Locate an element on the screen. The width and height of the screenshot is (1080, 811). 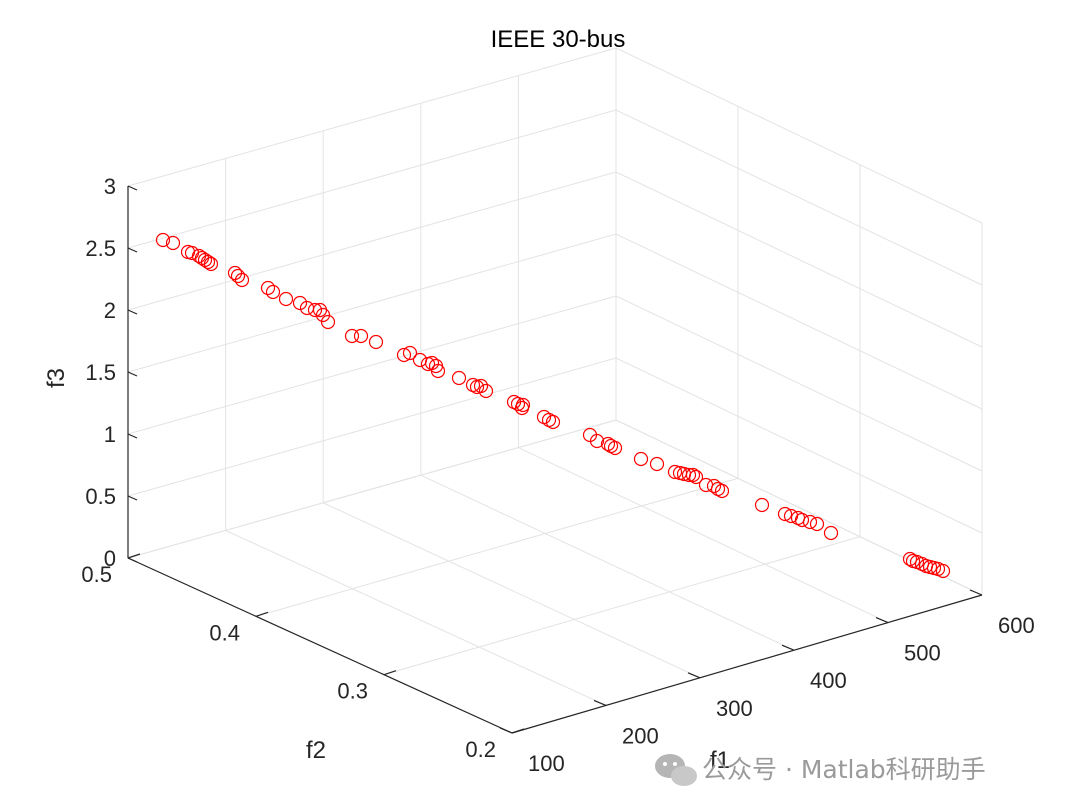
x-axis-line is located at coordinates (747, 664).